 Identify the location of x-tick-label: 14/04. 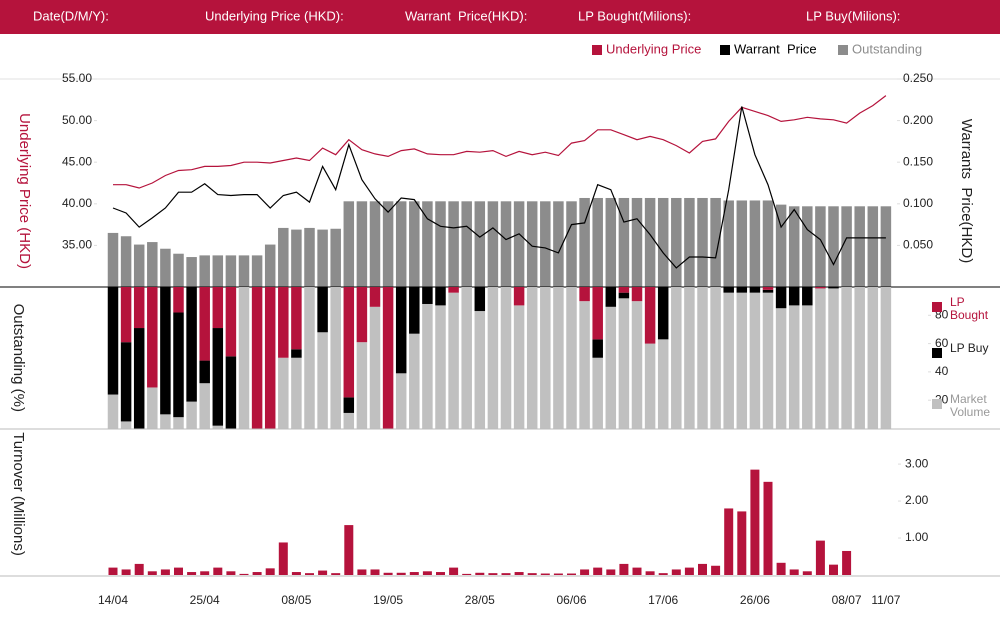
(113, 600).